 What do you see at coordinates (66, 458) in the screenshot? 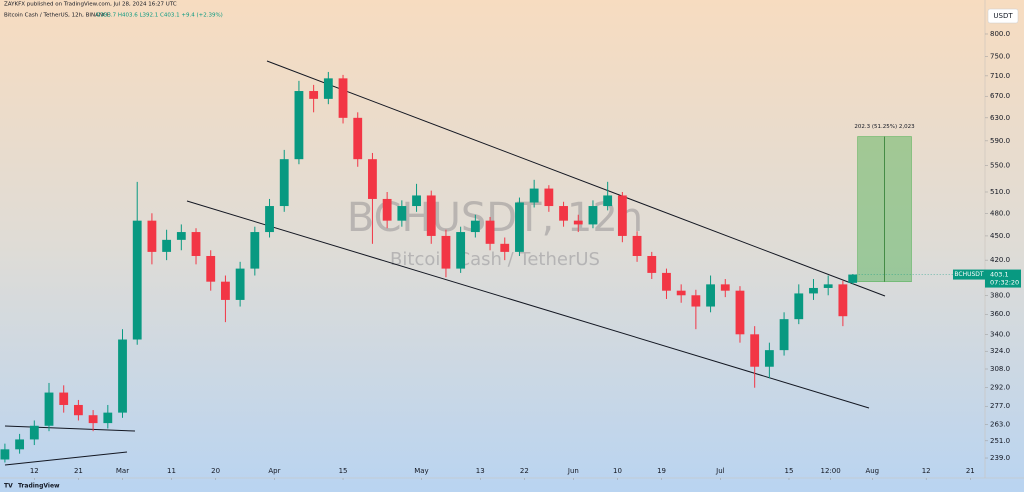
I see `base-support` at bounding box center [66, 458].